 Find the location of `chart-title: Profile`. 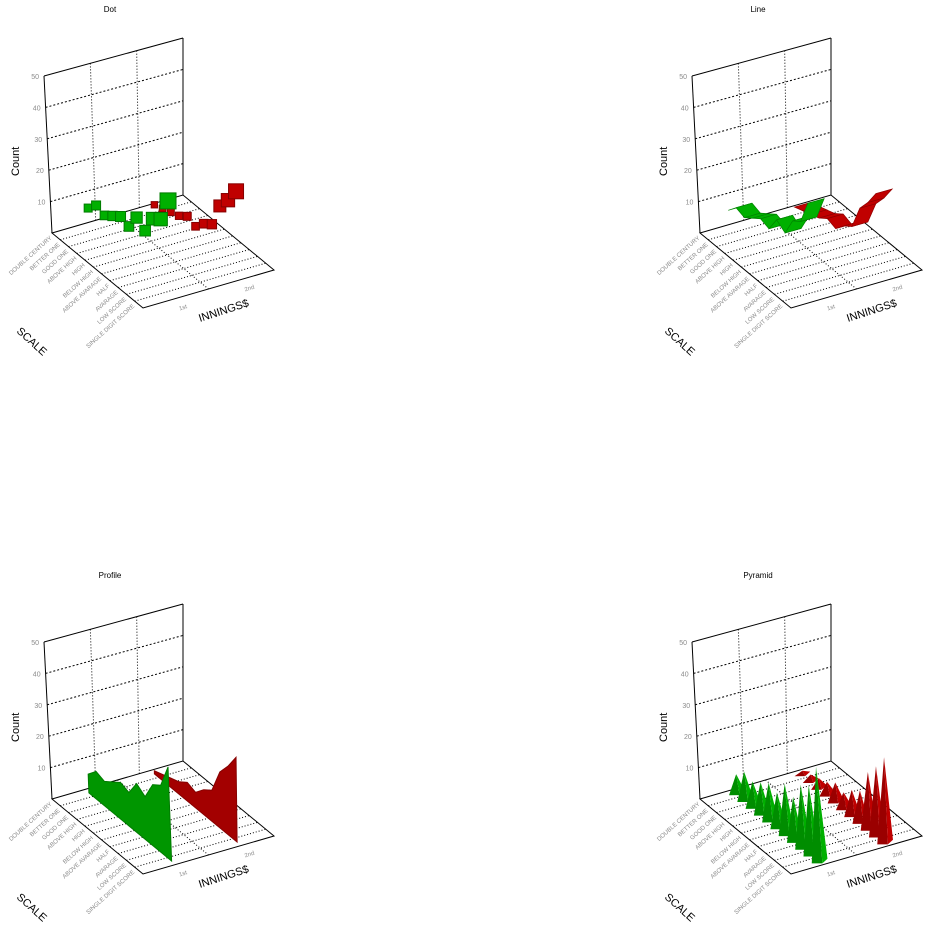

chart-title: Profile is located at coordinates (110, 575).